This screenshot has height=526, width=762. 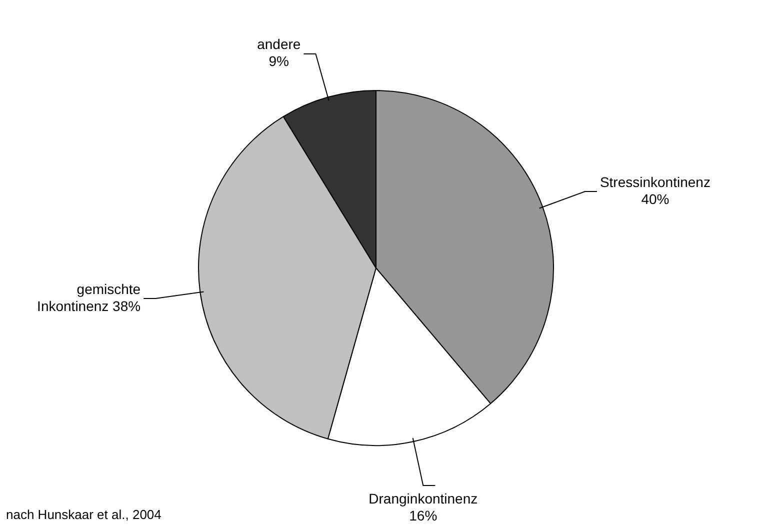 What do you see at coordinates (279, 44) in the screenshot?
I see `slice-label: andere` at bounding box center [279, 44].